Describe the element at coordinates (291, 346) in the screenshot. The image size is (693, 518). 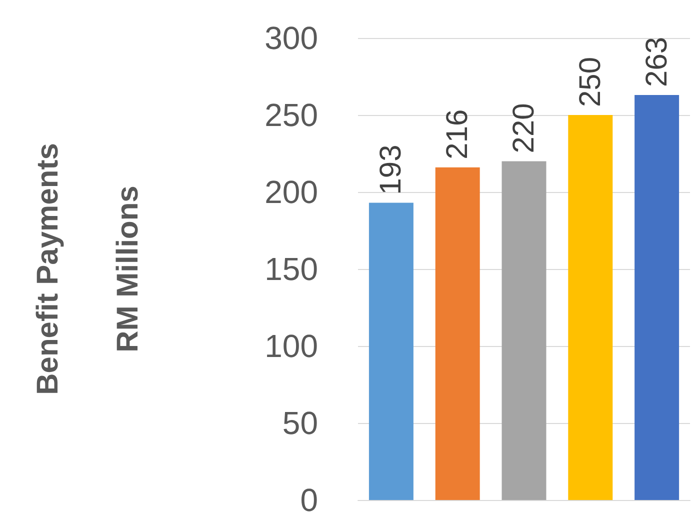
I see `y-tick-label: 100` at that location.